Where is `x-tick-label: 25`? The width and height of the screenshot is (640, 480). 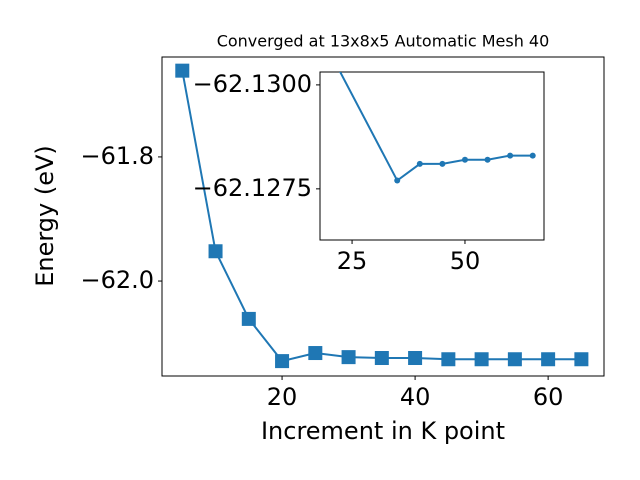
x-tick-label: 25 is located at coordinates (352, 261).